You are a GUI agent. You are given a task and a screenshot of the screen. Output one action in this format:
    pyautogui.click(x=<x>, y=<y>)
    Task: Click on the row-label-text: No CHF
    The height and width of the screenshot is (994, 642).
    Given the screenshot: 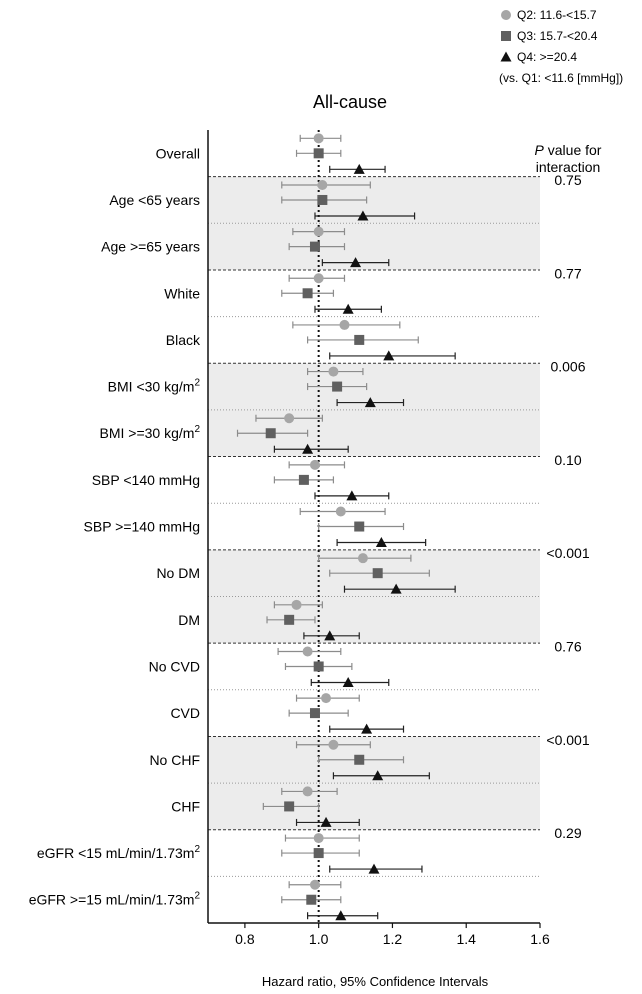 What is the action you would take?
    pyautogui.click(x=174, y=760)
    